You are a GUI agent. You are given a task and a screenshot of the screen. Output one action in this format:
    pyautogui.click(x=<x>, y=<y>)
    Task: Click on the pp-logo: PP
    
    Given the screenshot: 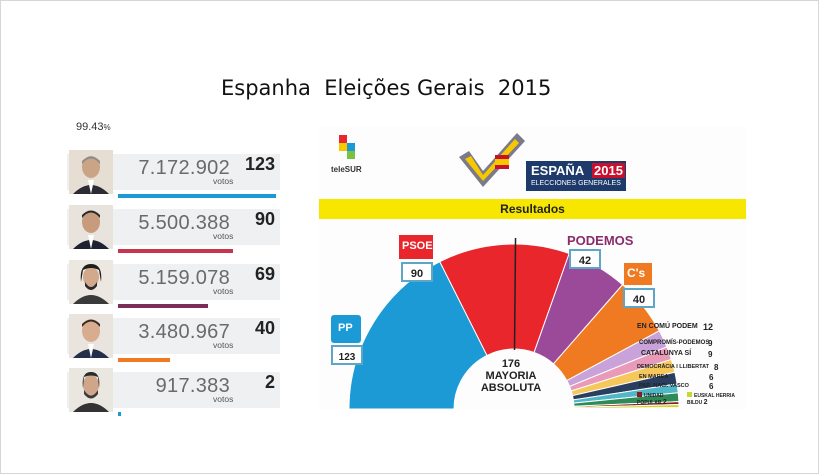 What is the action you would take?
    pyautogui.click(x=346, y=329)
    